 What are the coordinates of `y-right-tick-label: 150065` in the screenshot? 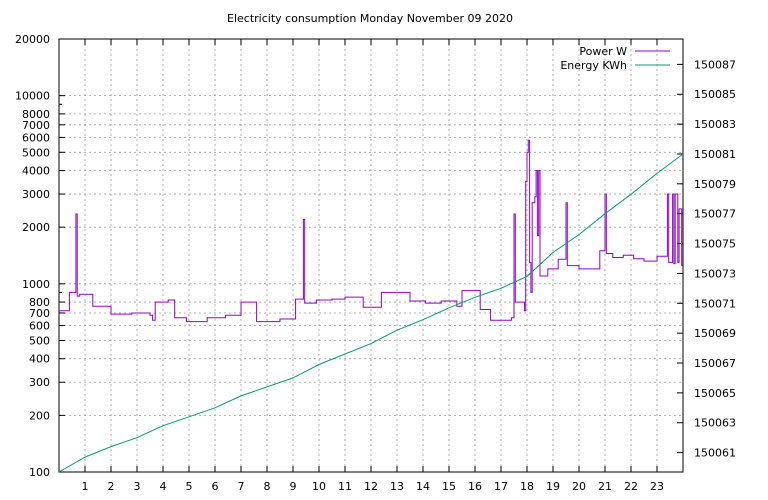 It's located at (715, 393).